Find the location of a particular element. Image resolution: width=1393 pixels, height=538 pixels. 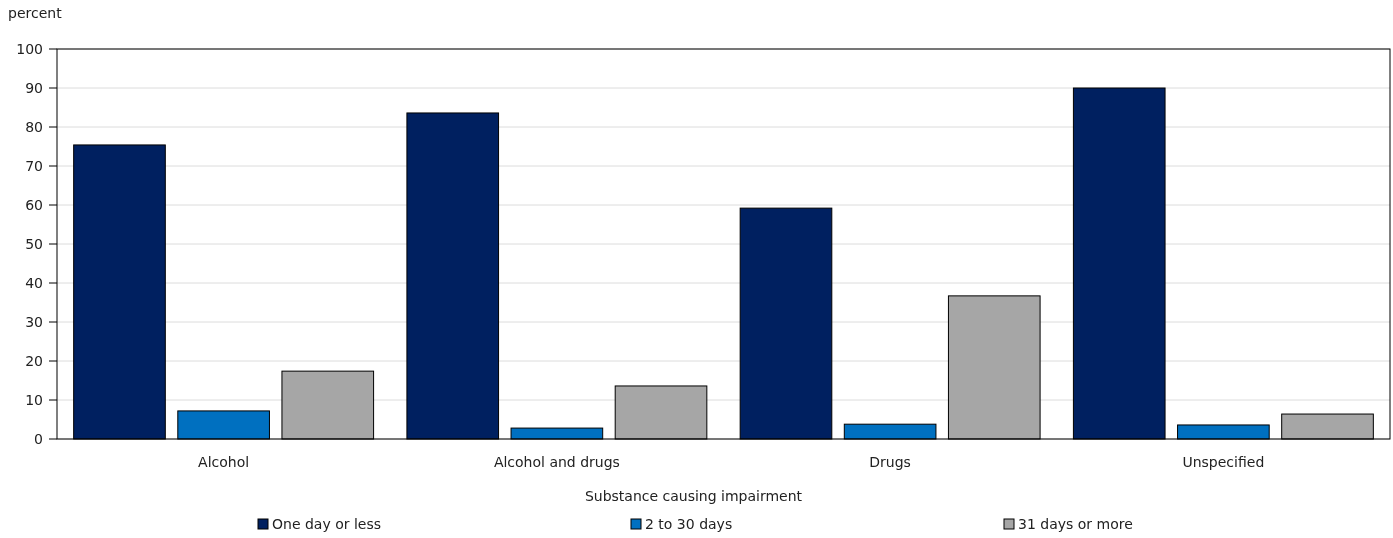

x-axis-title: Substance causing impairment is located at coordinates (693, 496).